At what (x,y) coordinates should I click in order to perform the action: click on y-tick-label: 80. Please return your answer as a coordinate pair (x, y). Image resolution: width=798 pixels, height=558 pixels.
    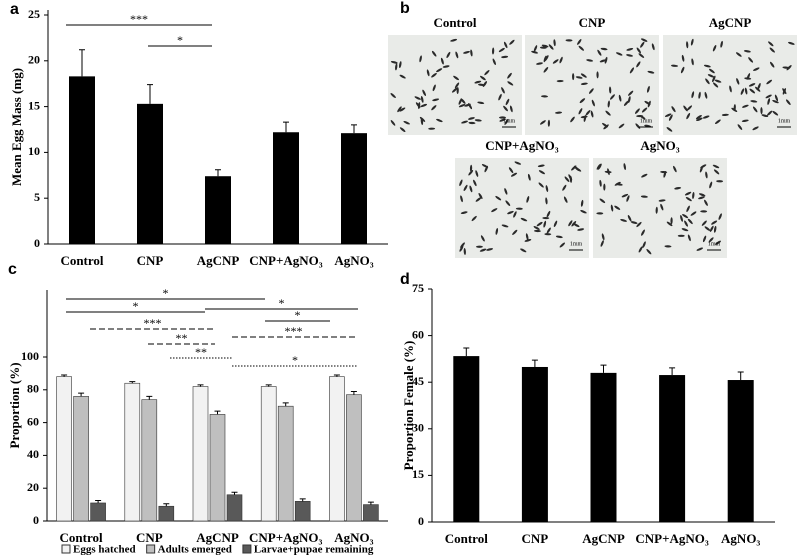
    Looking at the image, I should click on (33, 389).